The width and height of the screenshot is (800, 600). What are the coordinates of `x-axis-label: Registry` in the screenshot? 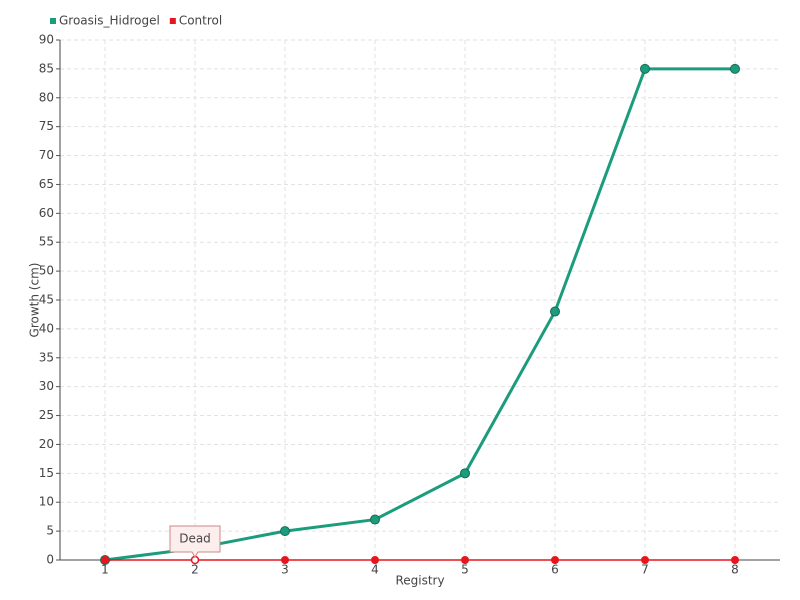 It's located at (419, 581).